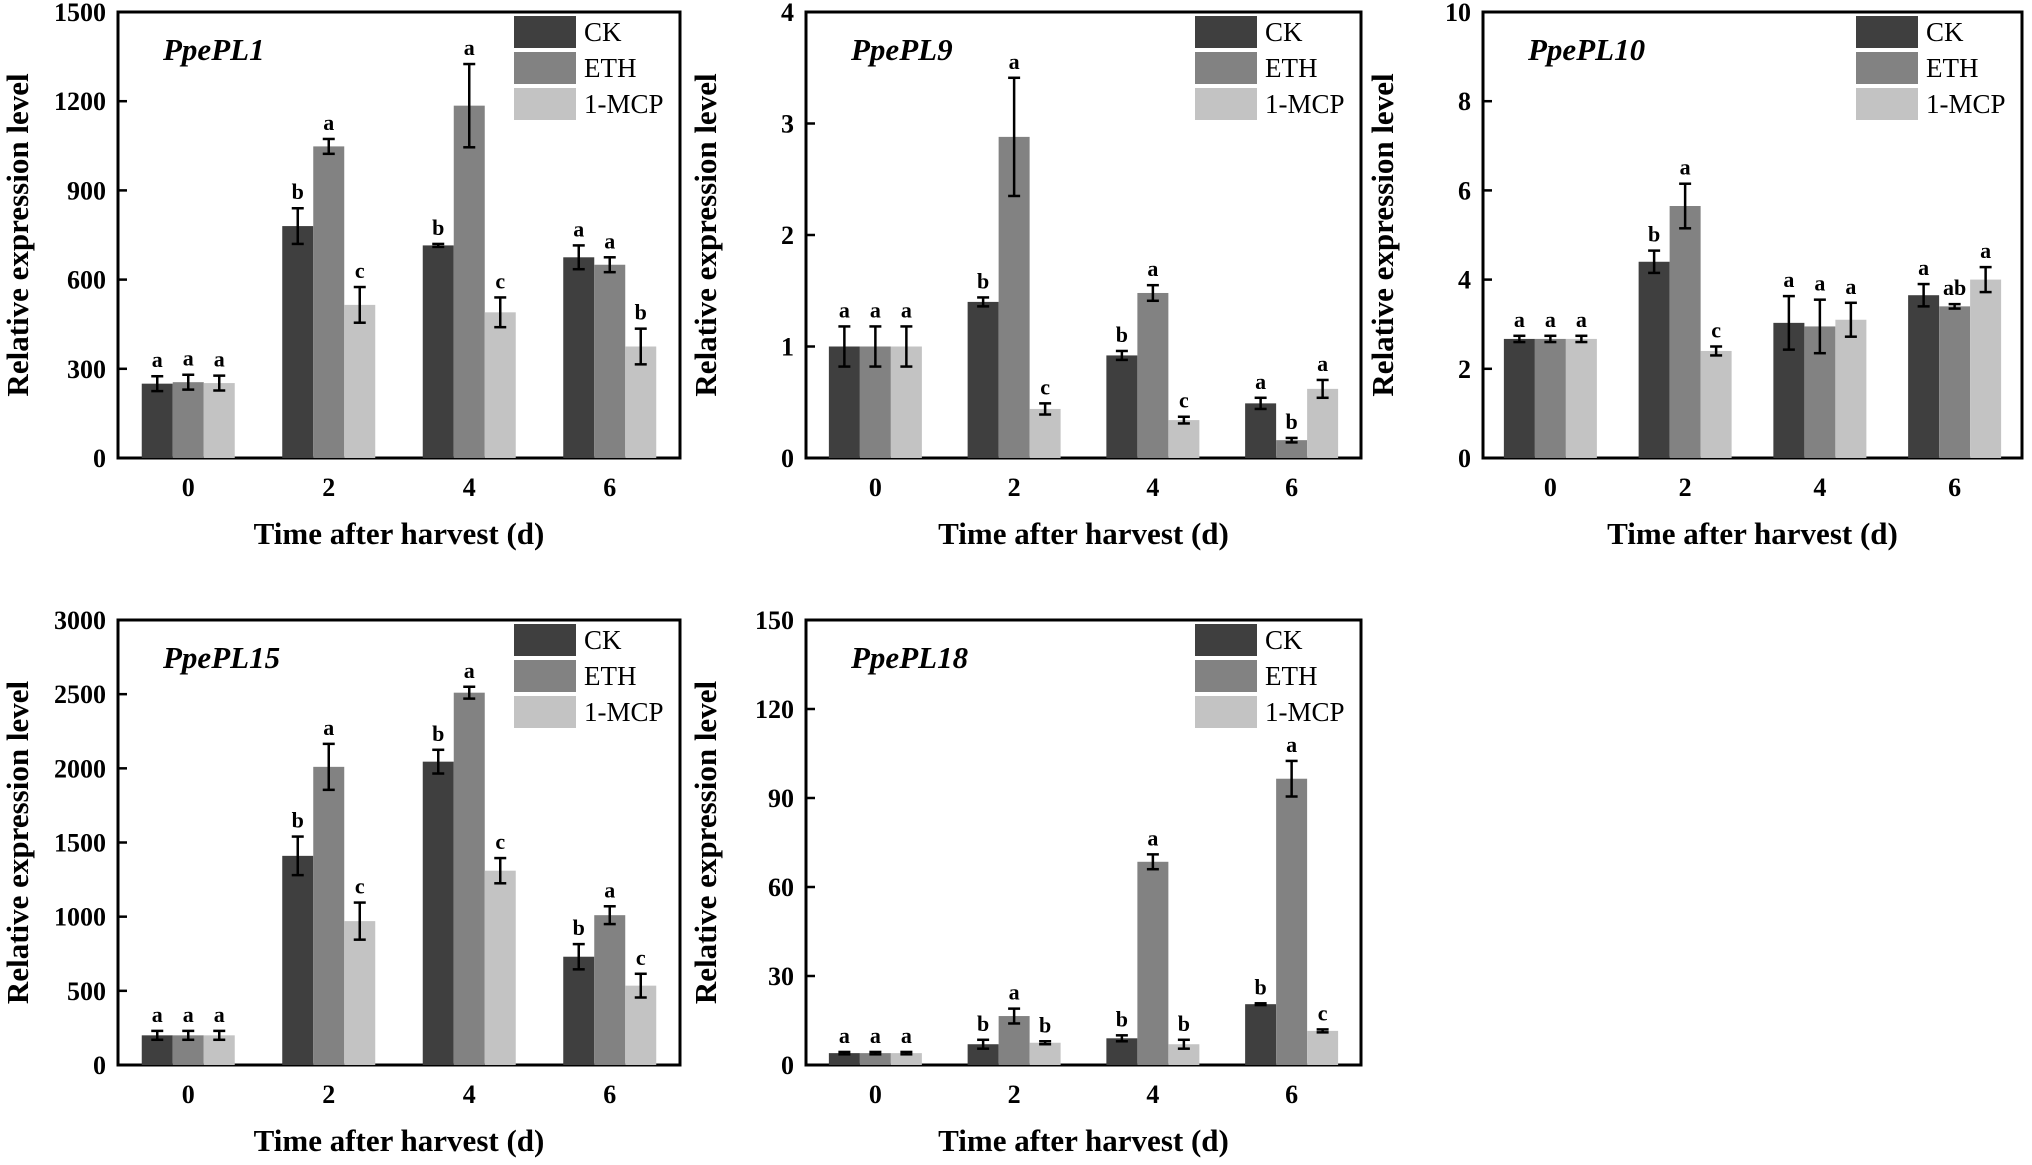 This screenshot has width=2032, height=1165. Describe the element at coordinates (1291, 676) in the screenshot. I see `legend-label: ETH` at that location.